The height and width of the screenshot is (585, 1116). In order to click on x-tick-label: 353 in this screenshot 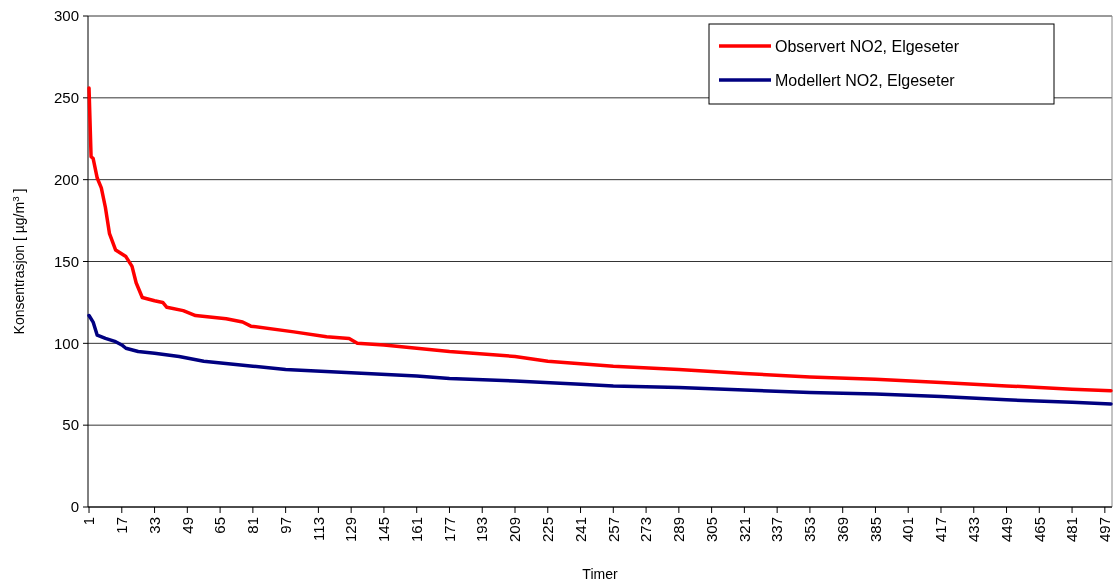, I will do `click(810, 530)`.